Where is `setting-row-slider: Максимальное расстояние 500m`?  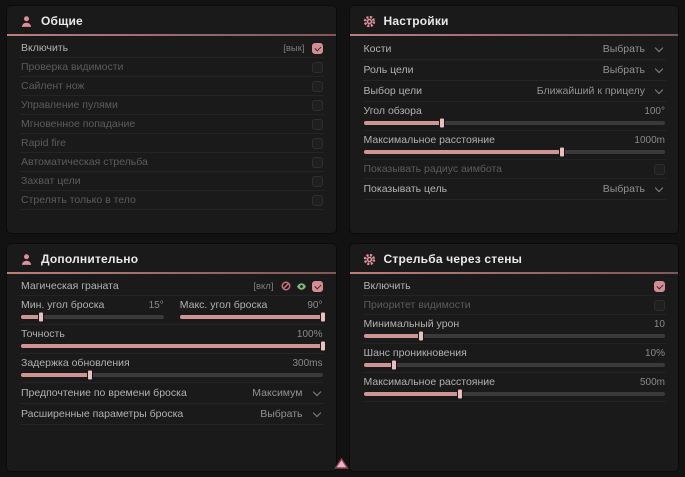
setting-row-slider: Максимальное расстояние 500m is located at coordinates (514, 387).